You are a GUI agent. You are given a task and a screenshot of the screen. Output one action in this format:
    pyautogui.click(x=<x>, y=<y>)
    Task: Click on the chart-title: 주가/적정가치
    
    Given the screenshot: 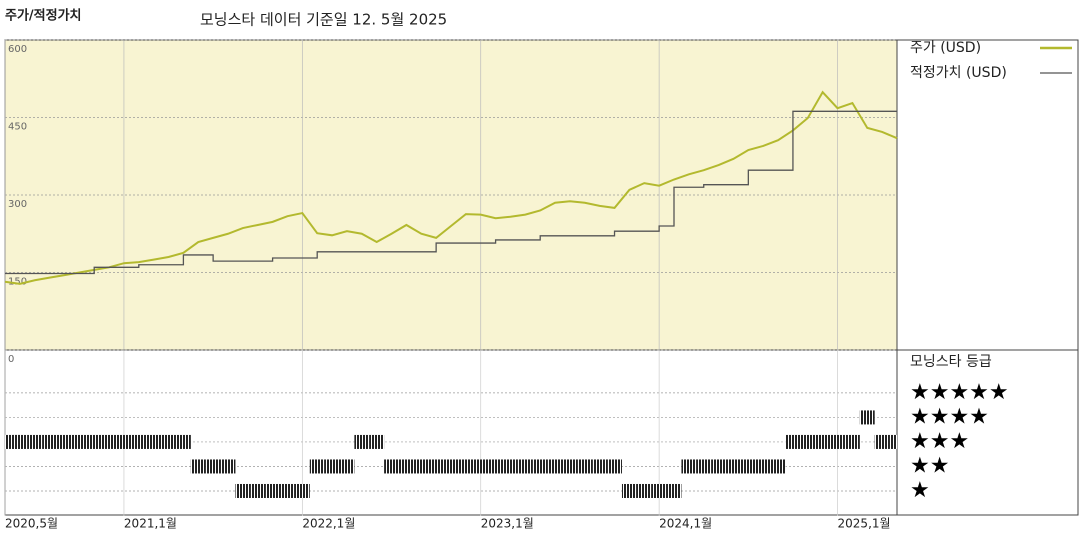 What is the action you would take?
    pyautogui.click(x=43, y=16)
    